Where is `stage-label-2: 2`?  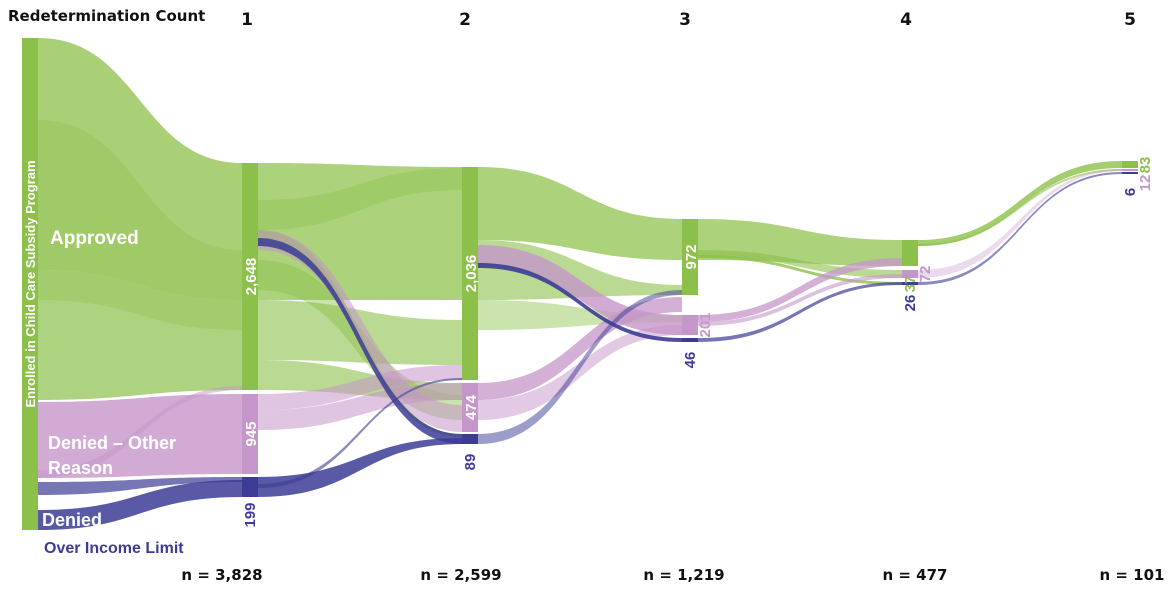
stage-label-2: 2 is located at coordinates (465, 20).